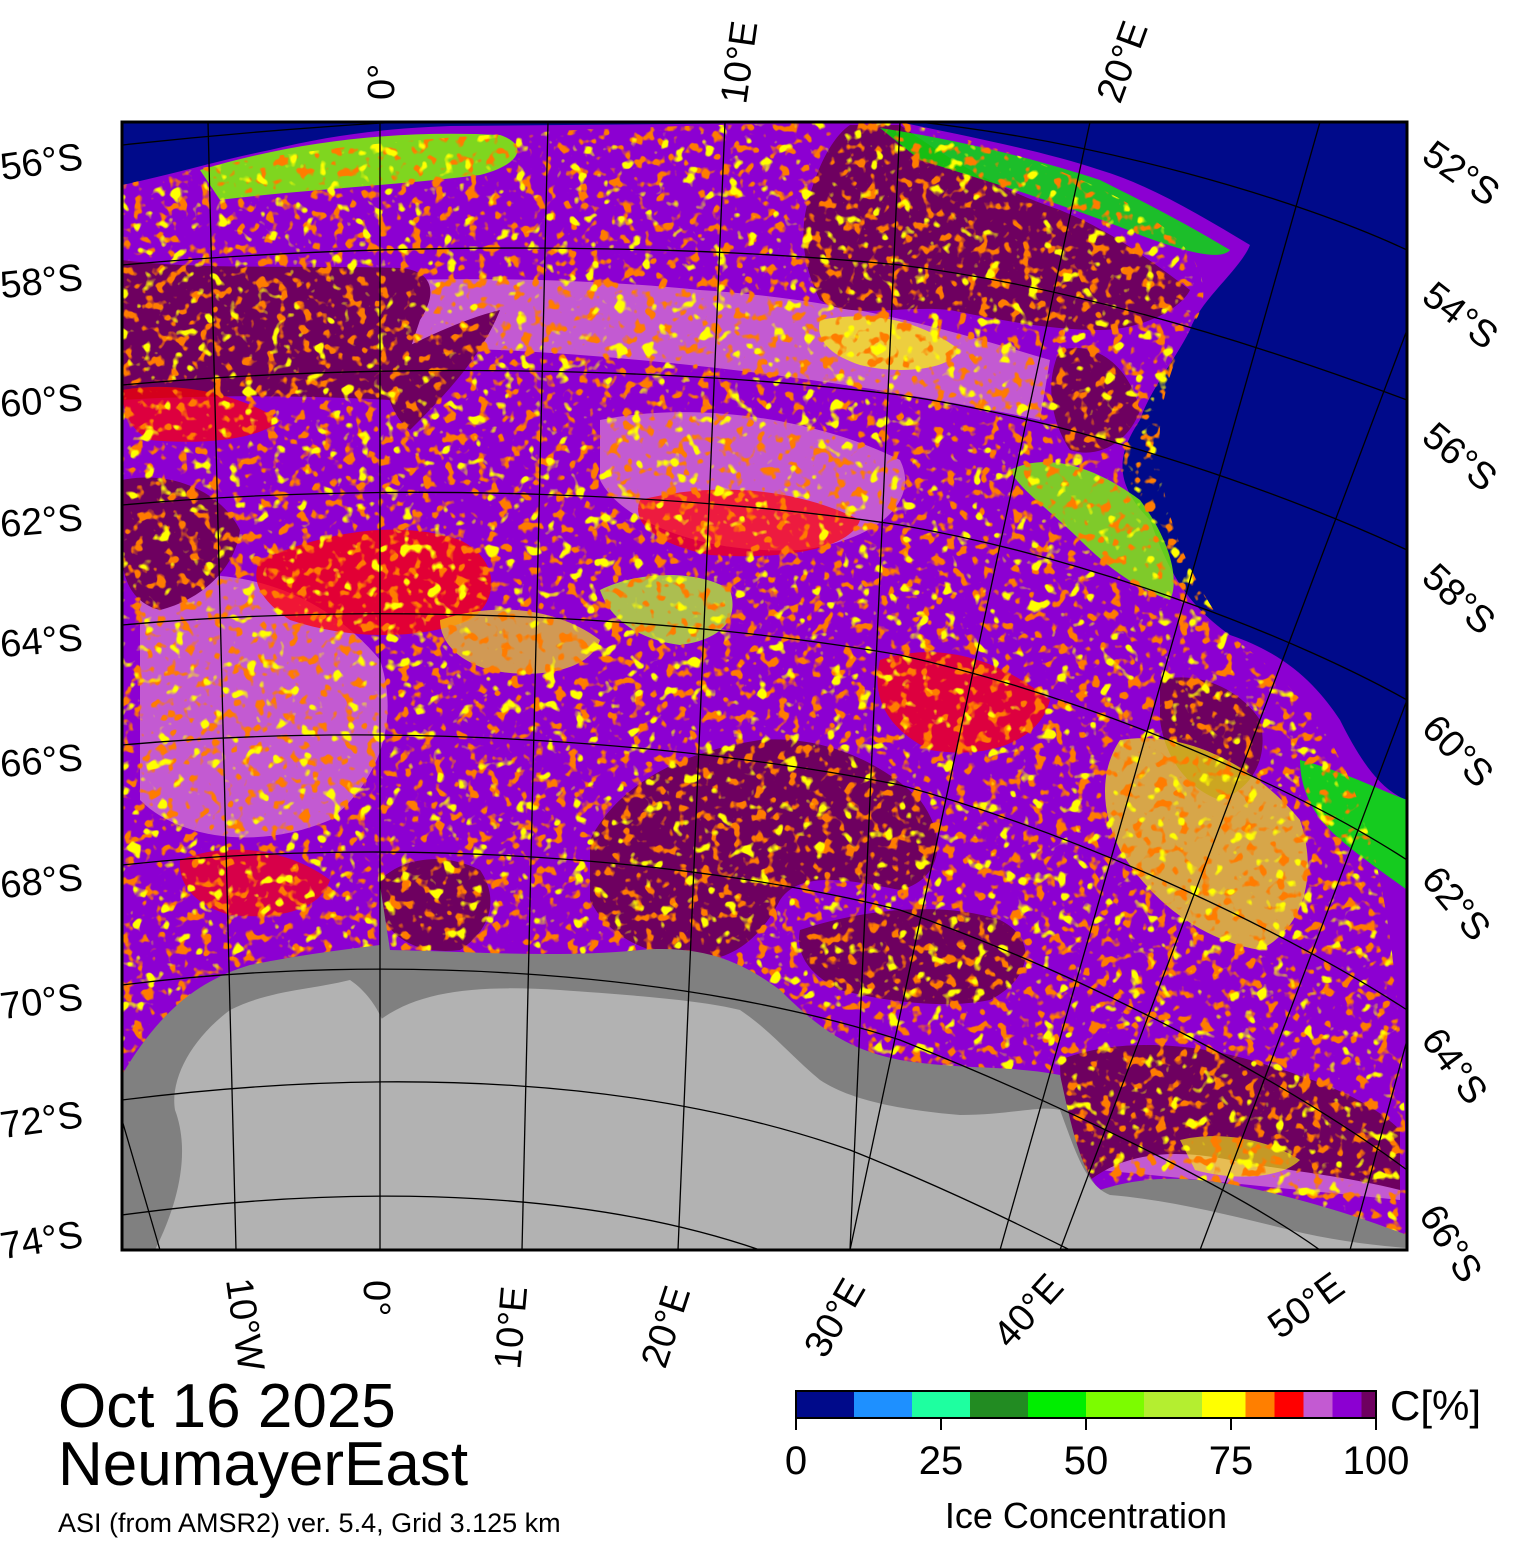  Describe the element at coordinates (309, 1523) in the screenshot. I see `product-caption: ASI (from AMSR2) ver. 5.4, Grid 3.125 km` at that location.